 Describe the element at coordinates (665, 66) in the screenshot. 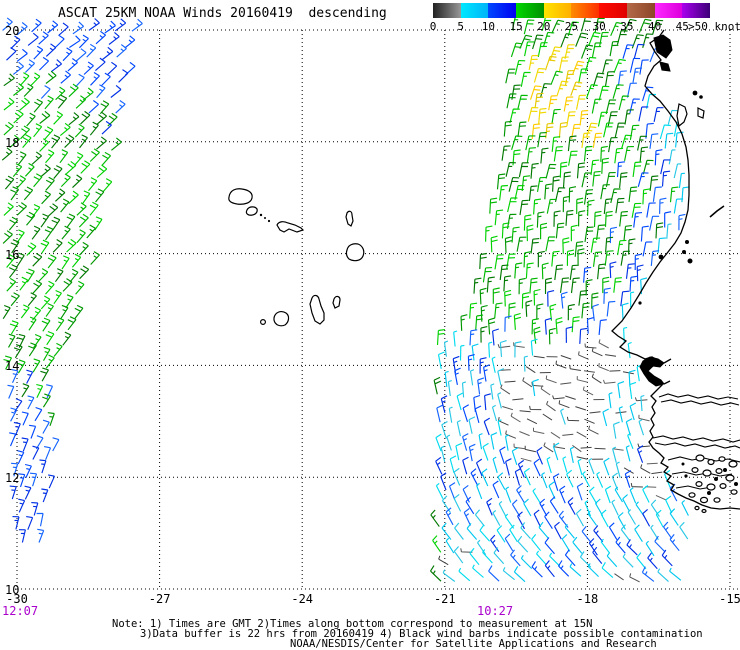

I see `dakhla-lagoon-south` at that location.